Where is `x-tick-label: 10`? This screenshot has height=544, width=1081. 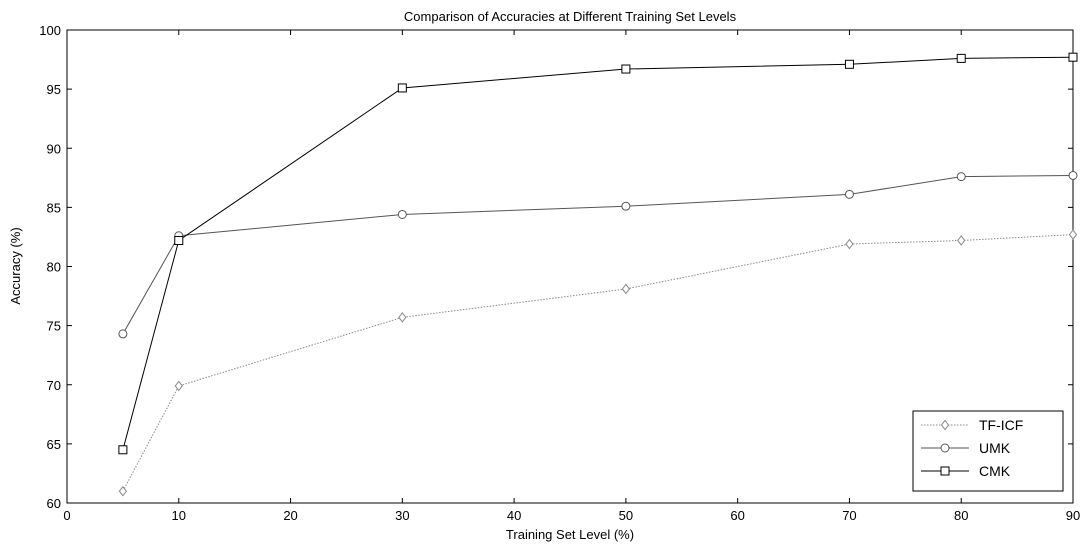
x-tick-label: 10 is located at coordinates (179, 515).